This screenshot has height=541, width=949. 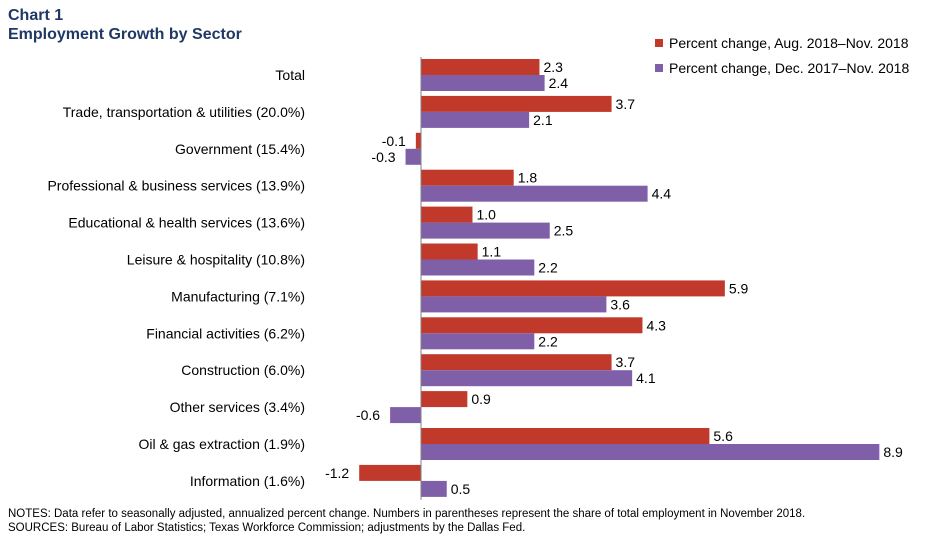 What do you see at coordinates (559, 83) in the screenshot?
I see `data-label-series-2: 2.4` at bounding box center [559, 83].